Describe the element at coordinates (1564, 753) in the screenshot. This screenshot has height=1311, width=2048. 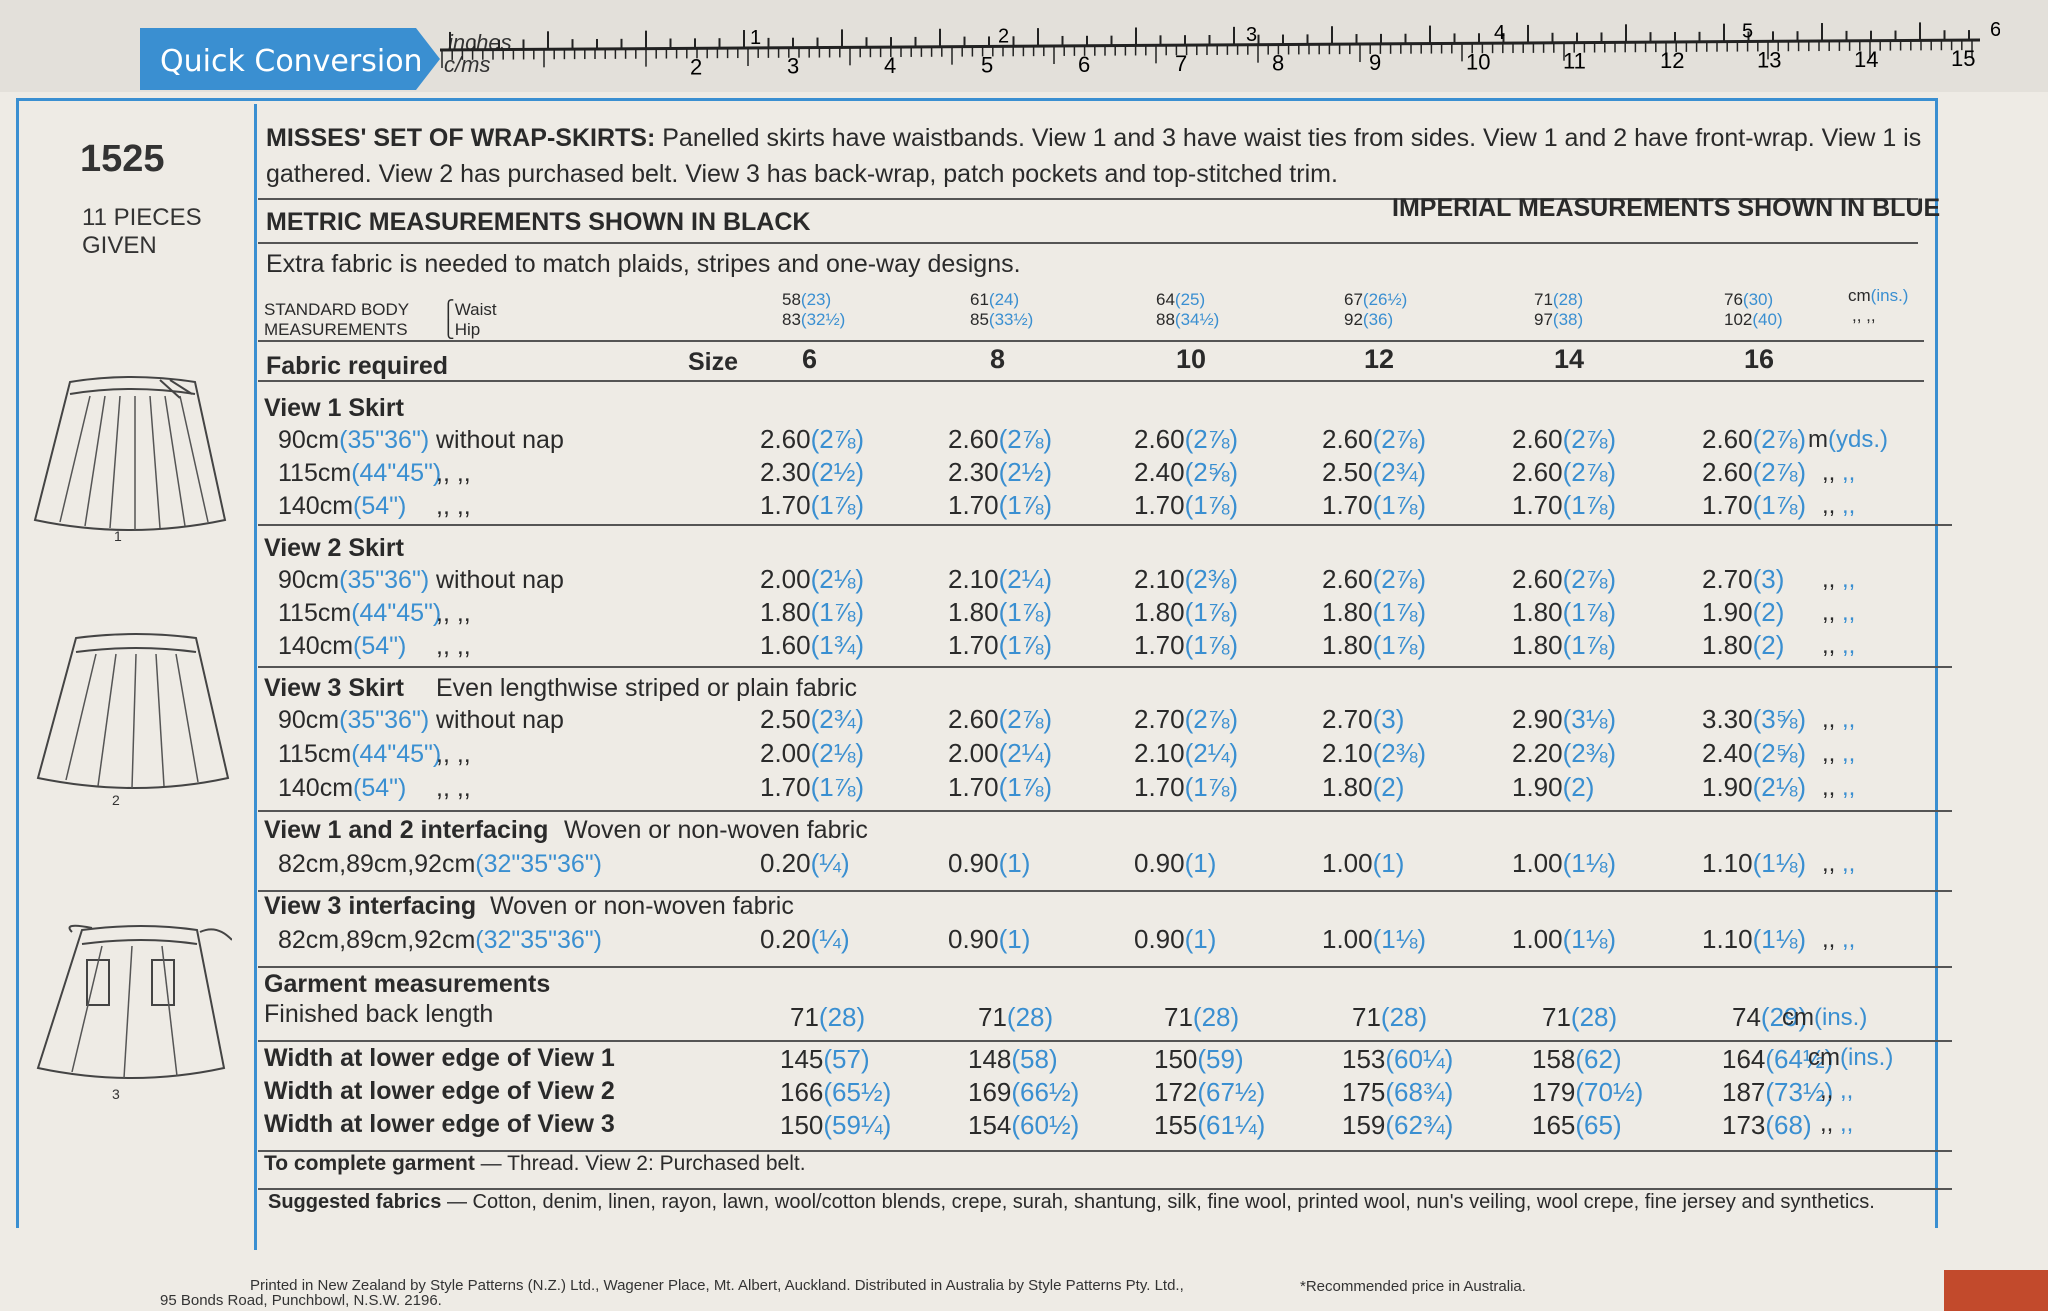
I see `view3-row-cell: 2.20(2⅜)` at that location.